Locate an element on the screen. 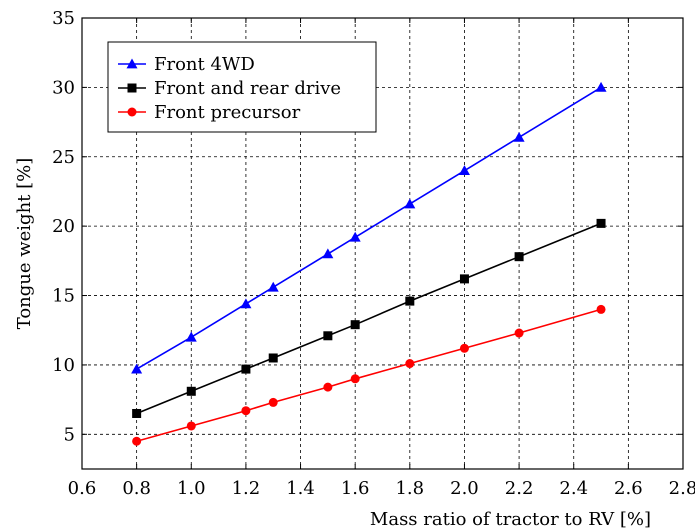 The image size is (695, 531). x-tick-label: 2.6 is located at coordinates (628, 488).